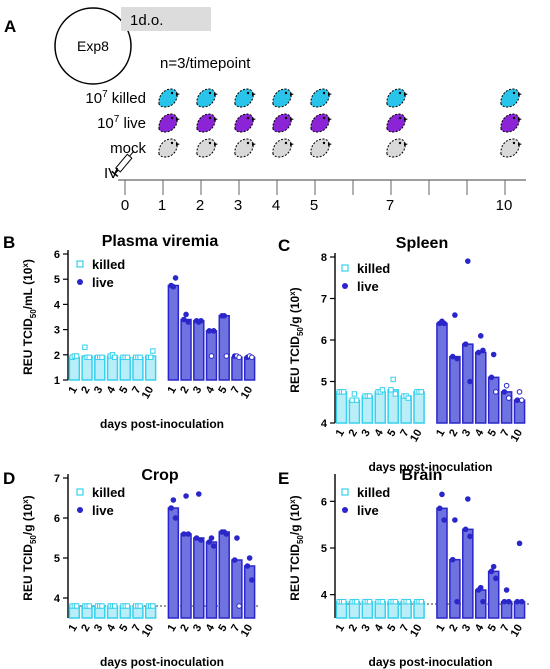 The width and height of the screenshot is (550, 669). What do you see at coordinates (303, 123) in the screenshot?
I see `group-rows: 107 killed 107 live mock` at bounding box center [303, 123].